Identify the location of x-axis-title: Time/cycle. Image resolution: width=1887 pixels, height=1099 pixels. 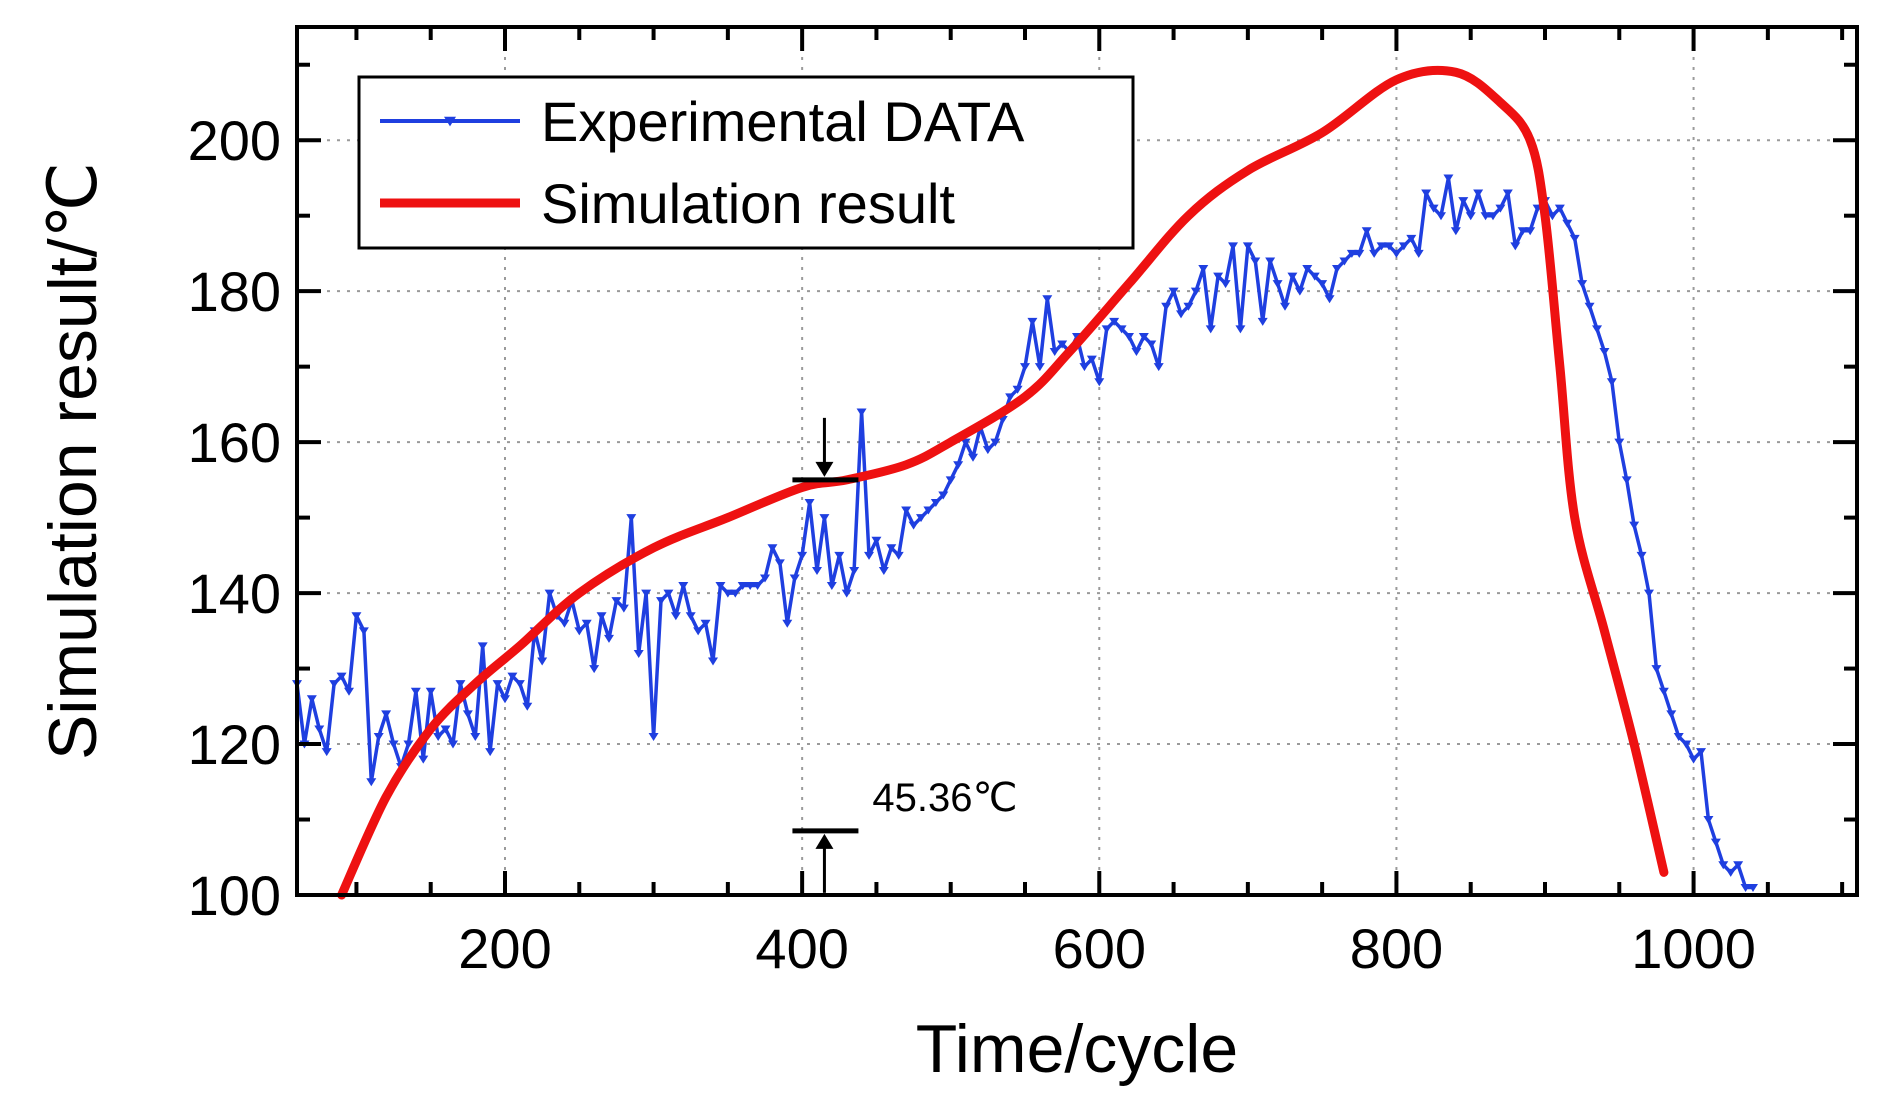
(1077, 1049).